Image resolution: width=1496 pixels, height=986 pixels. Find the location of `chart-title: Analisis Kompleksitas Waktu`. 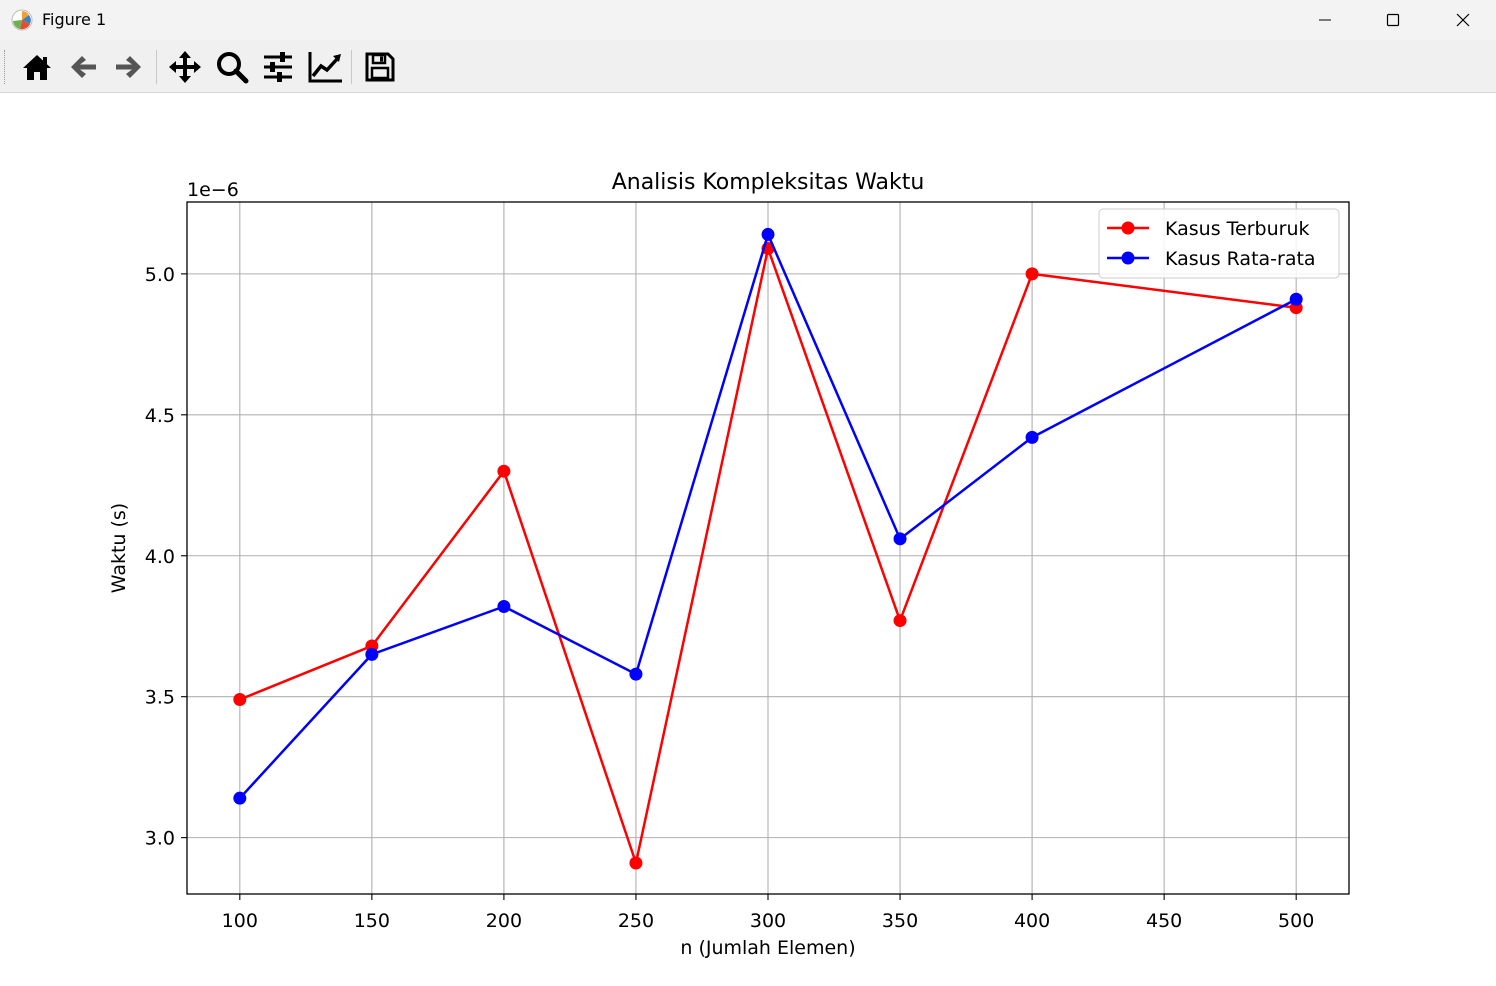

chart-title: Analisis Kompleksitas Waktu is located at coordinates (768, 182).